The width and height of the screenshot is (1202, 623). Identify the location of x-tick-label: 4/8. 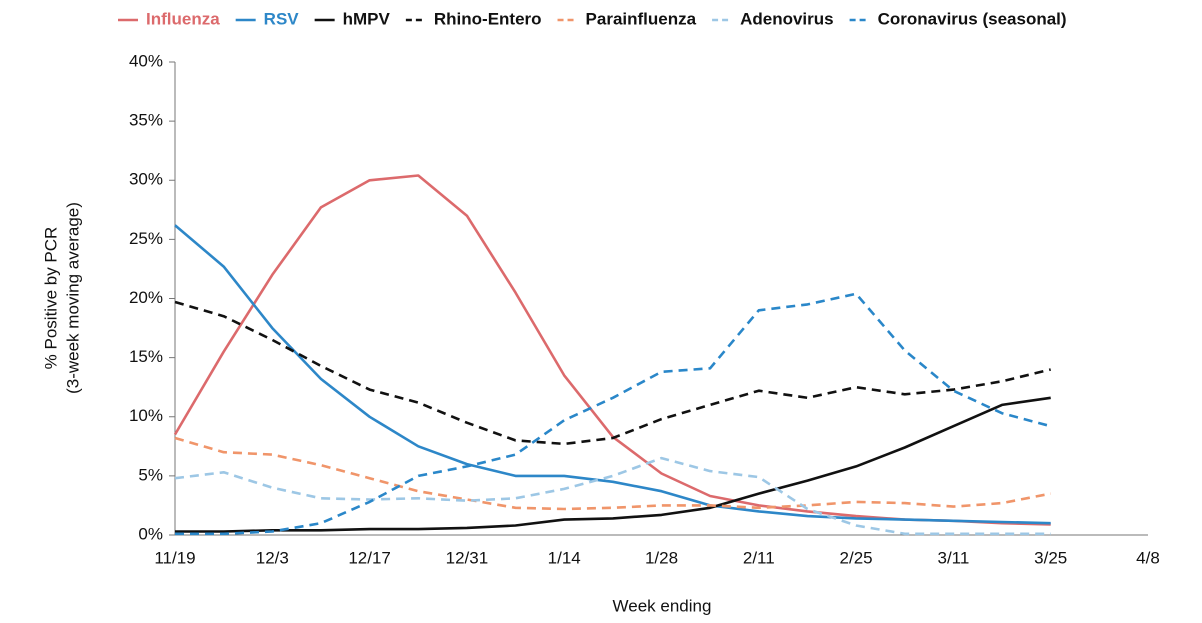
(1148, 557).